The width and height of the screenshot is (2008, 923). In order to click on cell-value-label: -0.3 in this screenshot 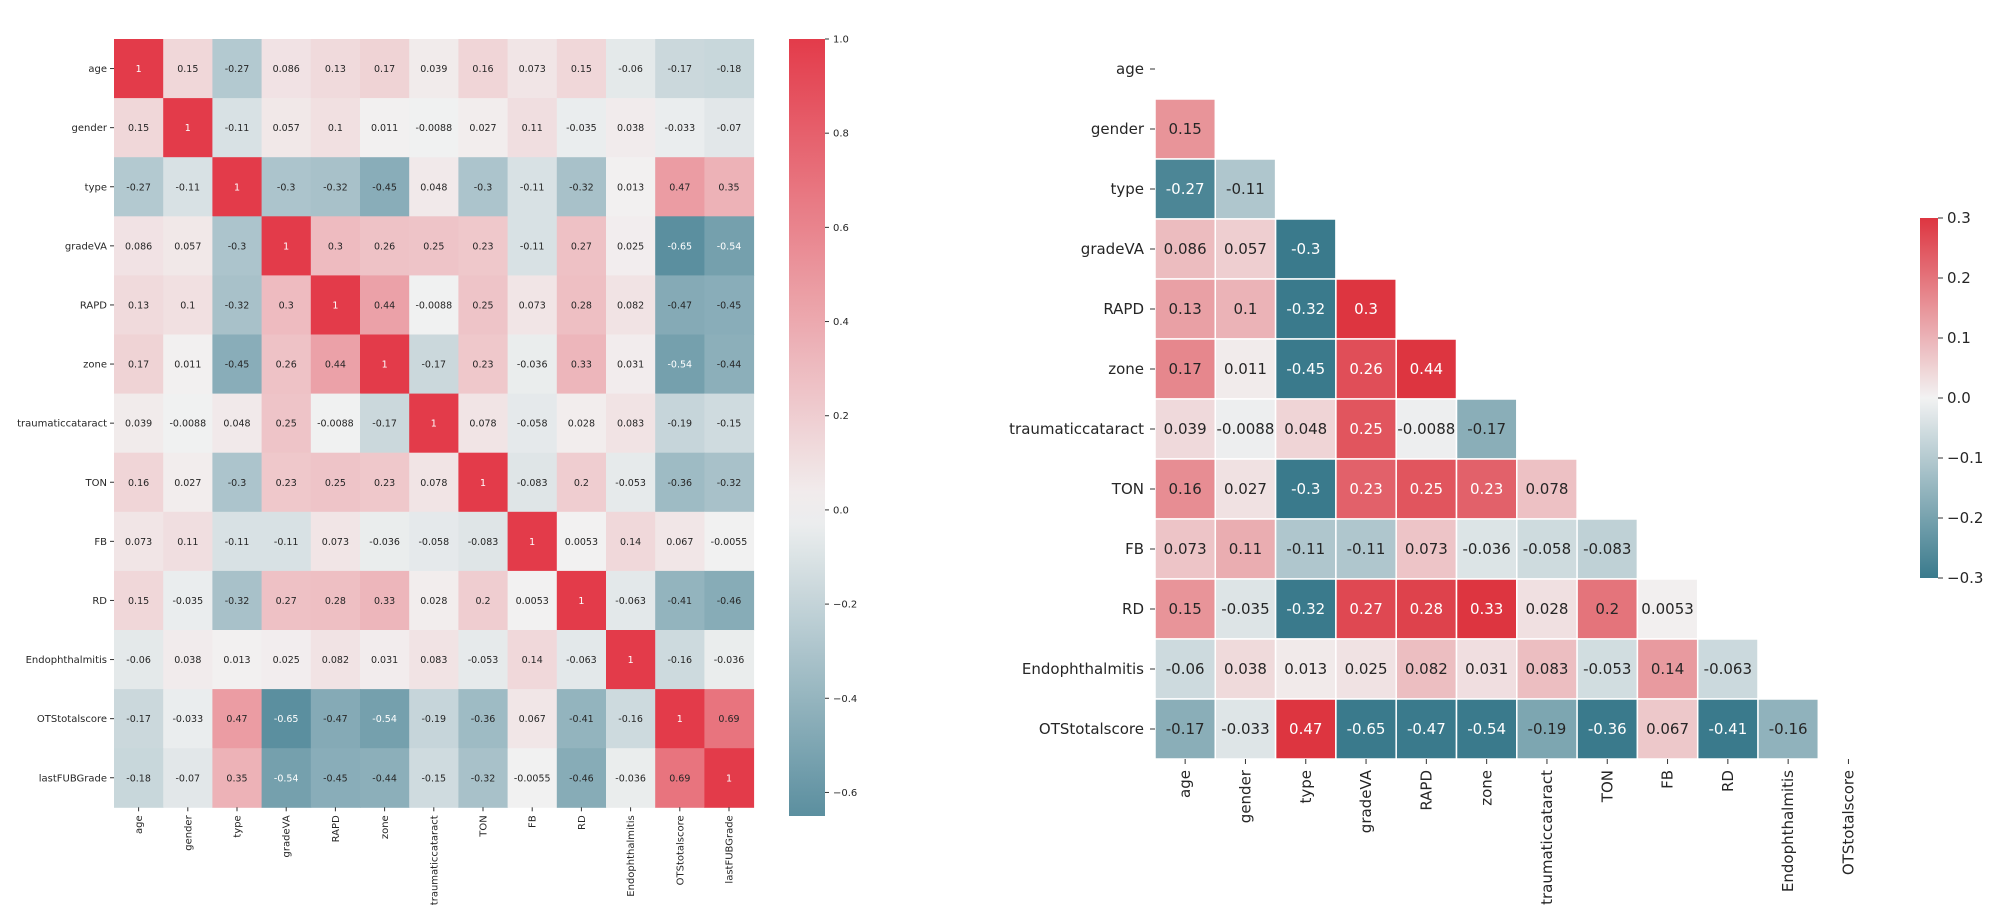, I will do `click(1305, 489)`.